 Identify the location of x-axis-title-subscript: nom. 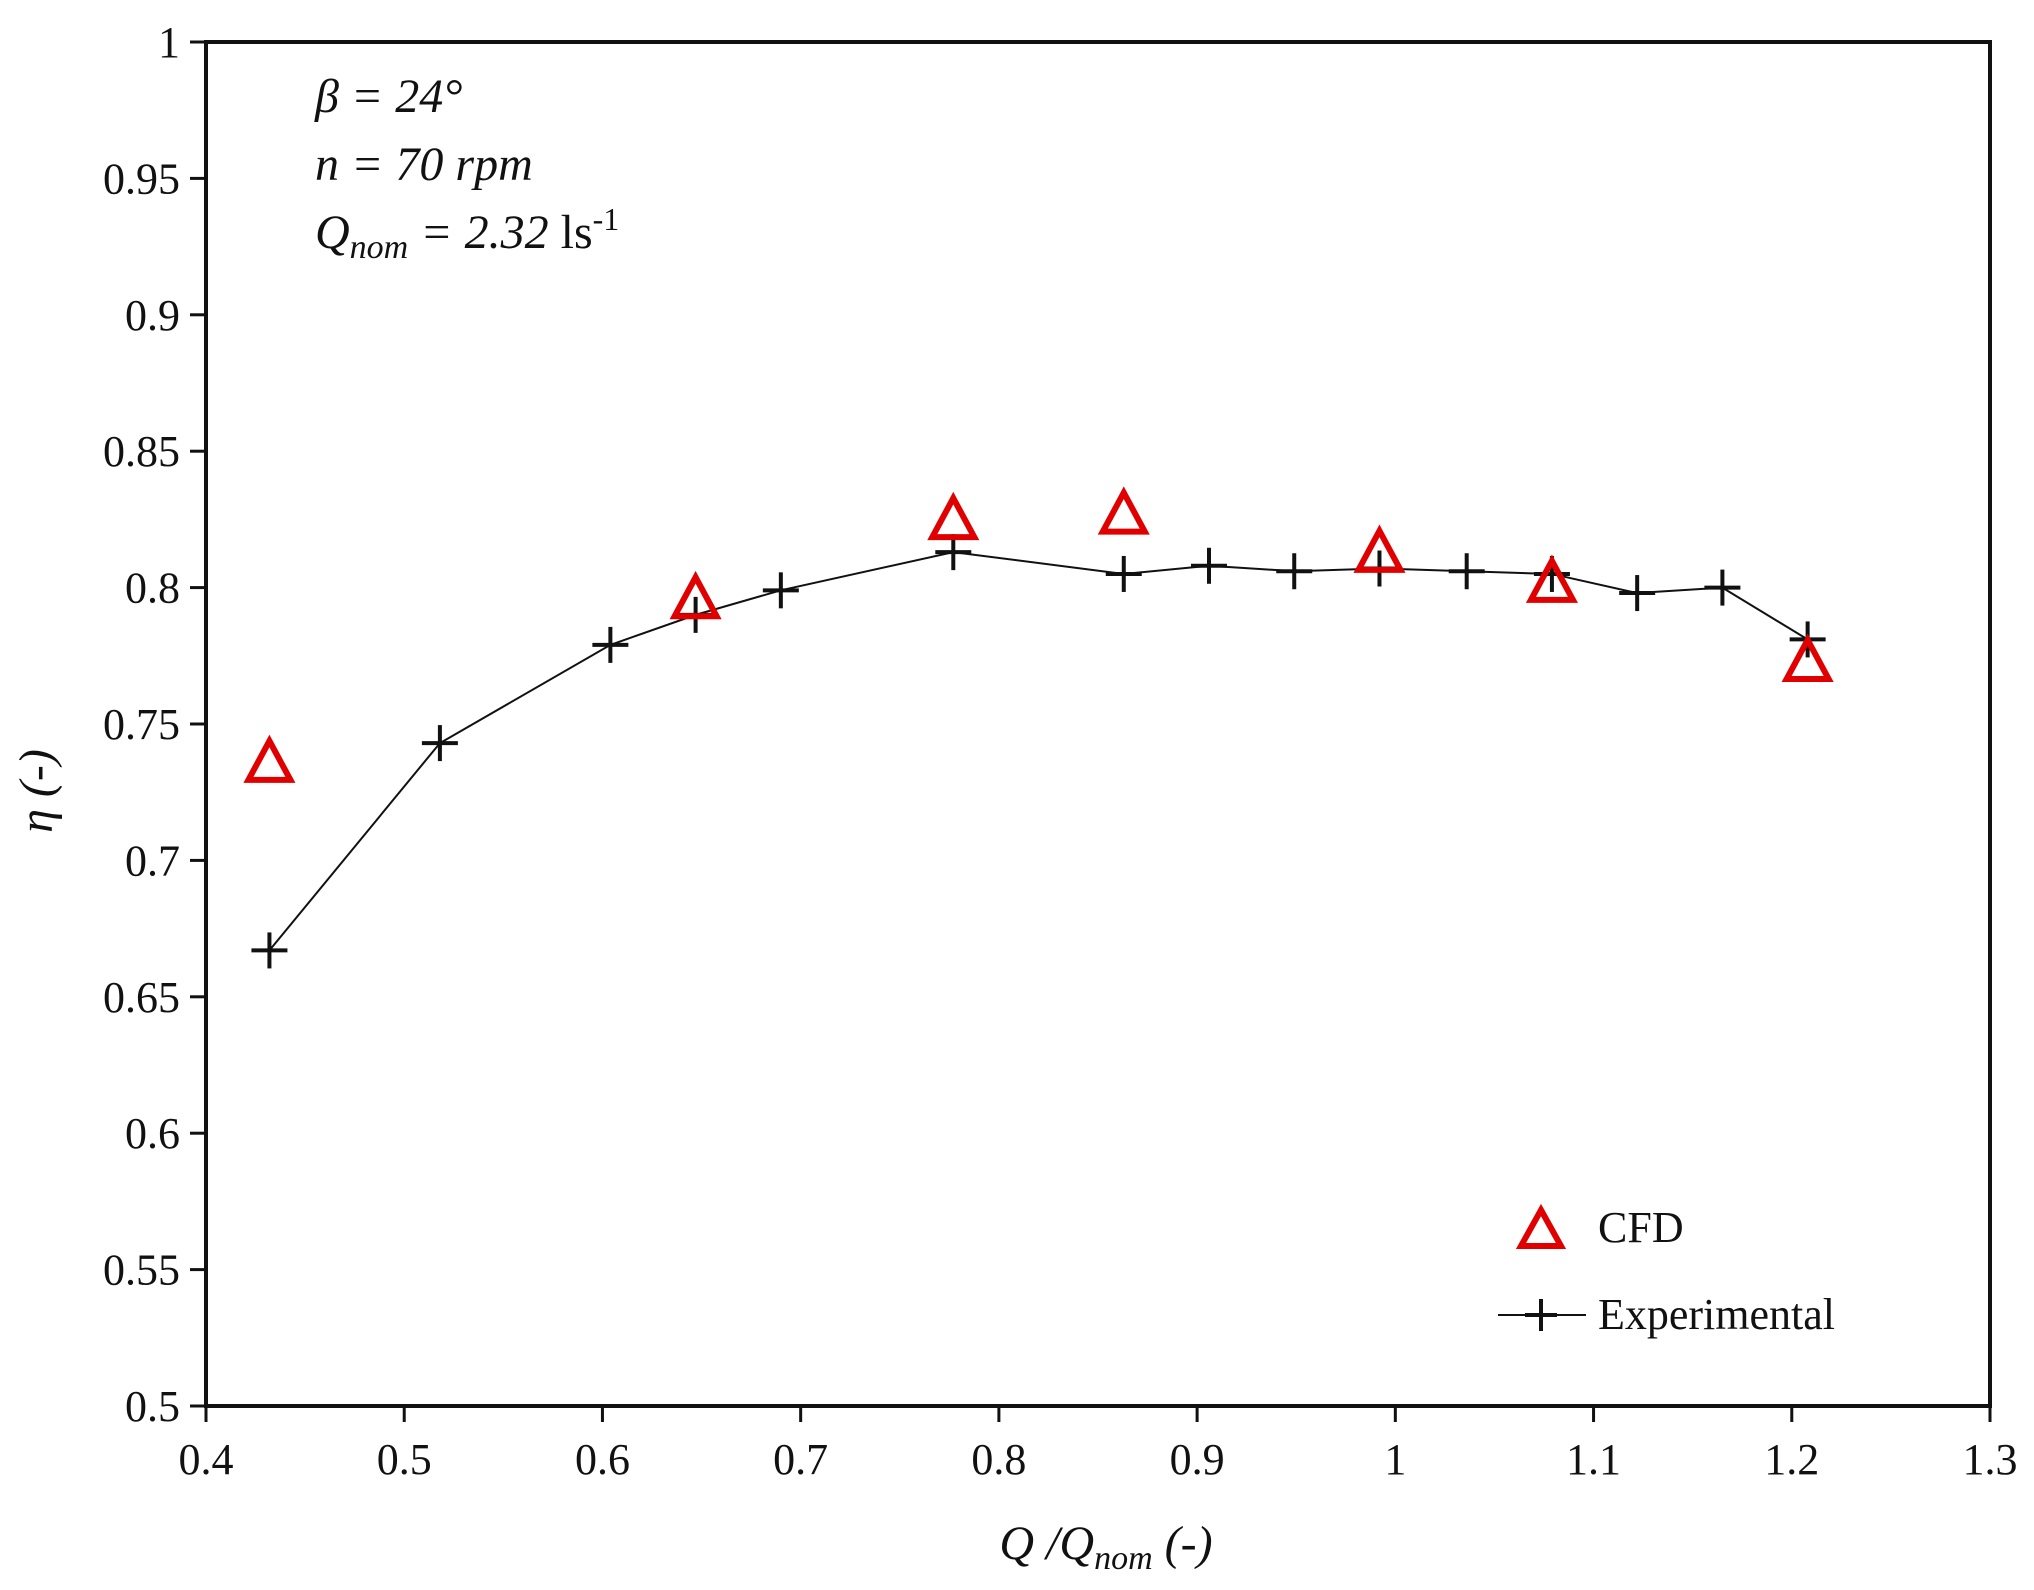
(1123, 1558).